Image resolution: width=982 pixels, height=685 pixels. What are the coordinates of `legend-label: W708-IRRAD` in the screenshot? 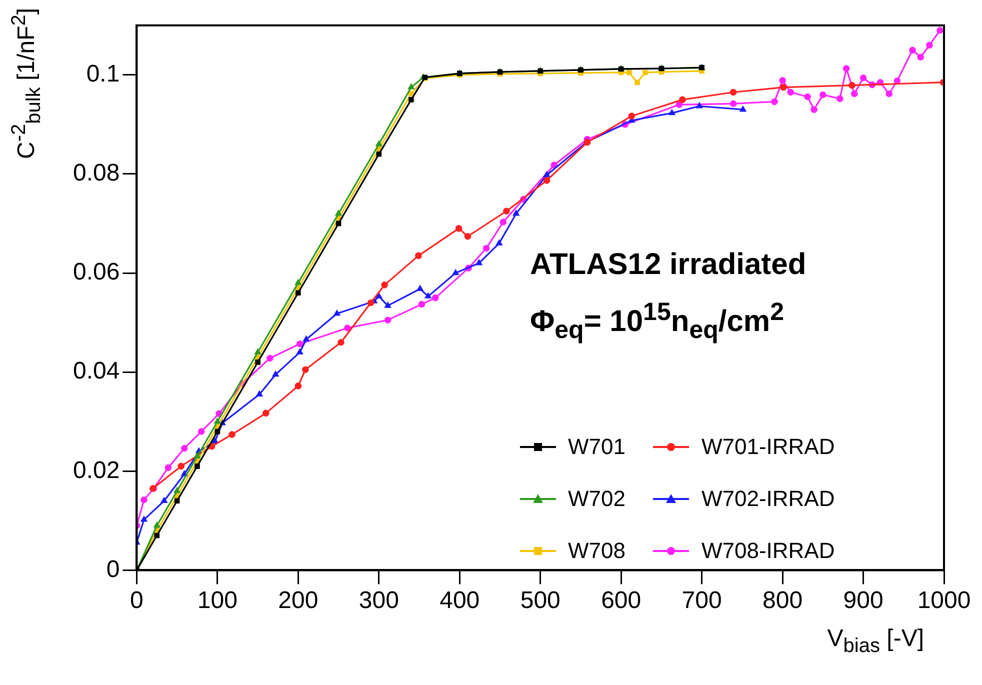 It's located at (768, 551).